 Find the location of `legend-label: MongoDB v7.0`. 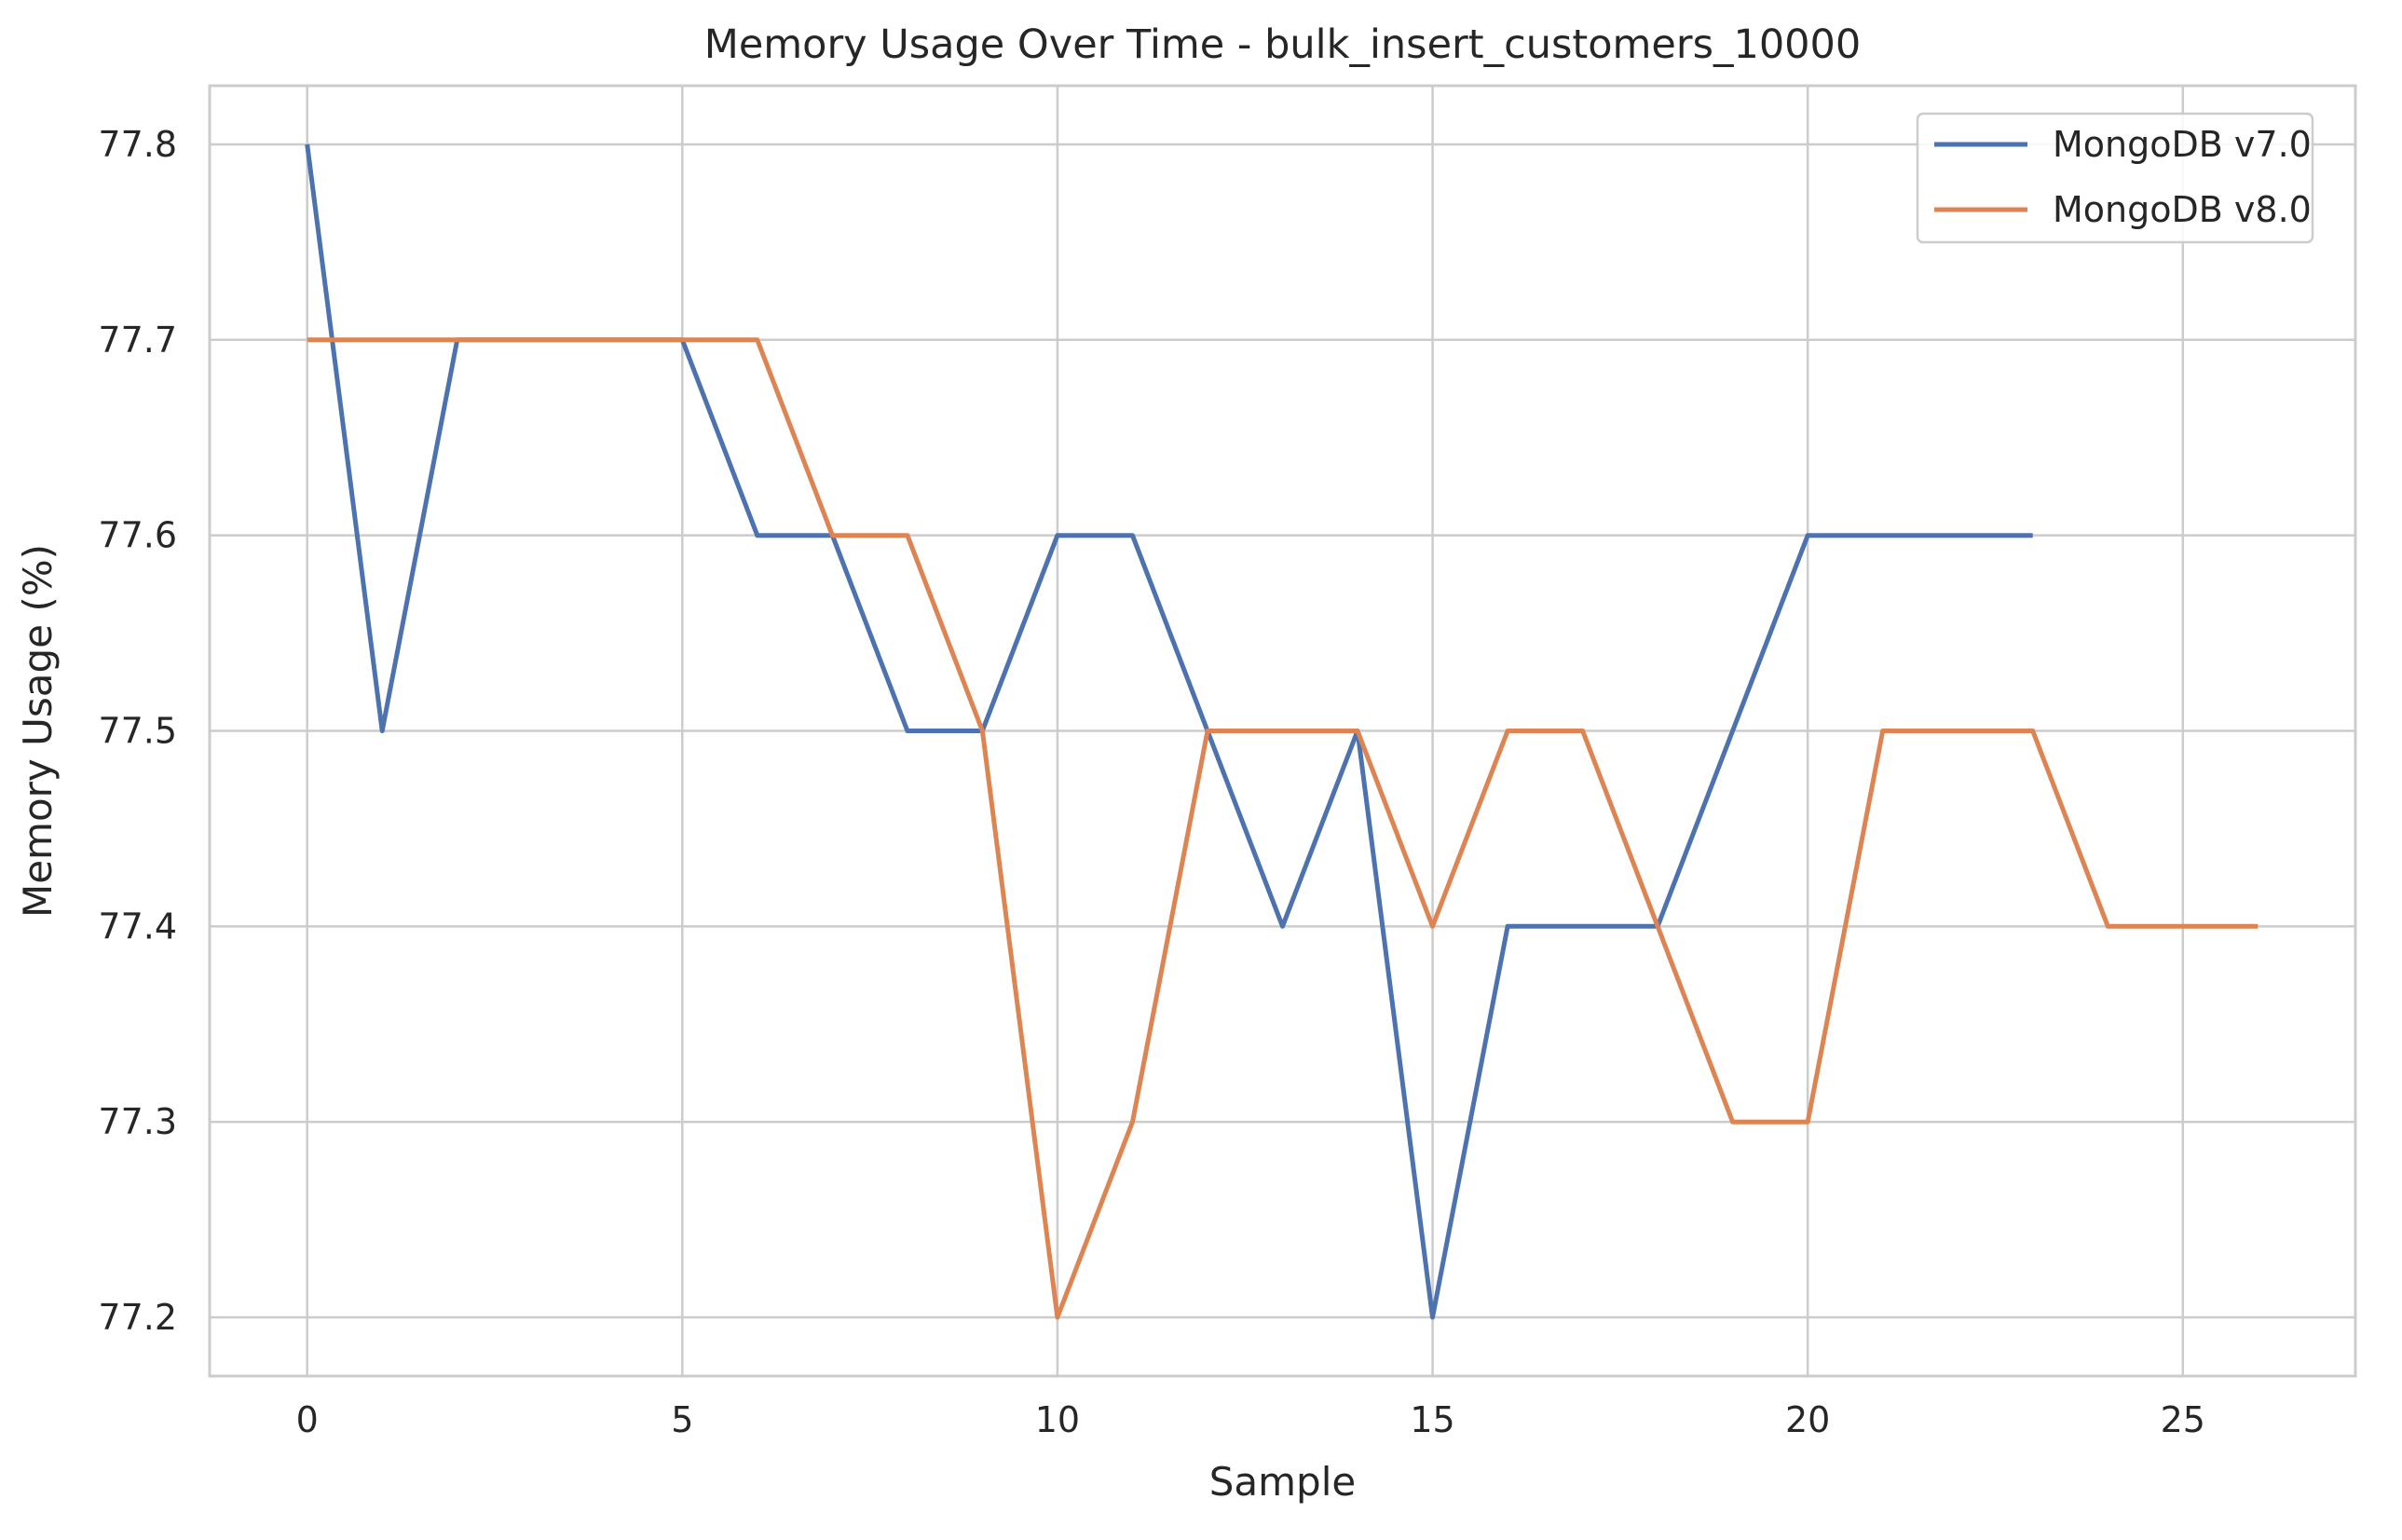

legend-label: MongoDB v7.0 is located at coordinates (2182, 144).